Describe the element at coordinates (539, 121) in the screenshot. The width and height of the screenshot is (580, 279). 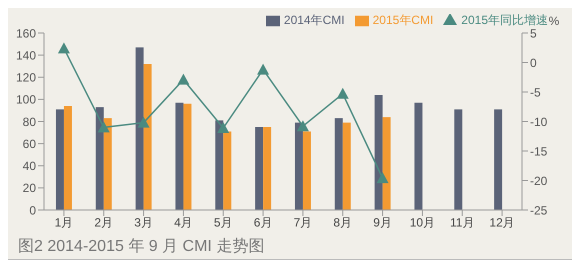
I see `y2-tick-label: -10` at that location.